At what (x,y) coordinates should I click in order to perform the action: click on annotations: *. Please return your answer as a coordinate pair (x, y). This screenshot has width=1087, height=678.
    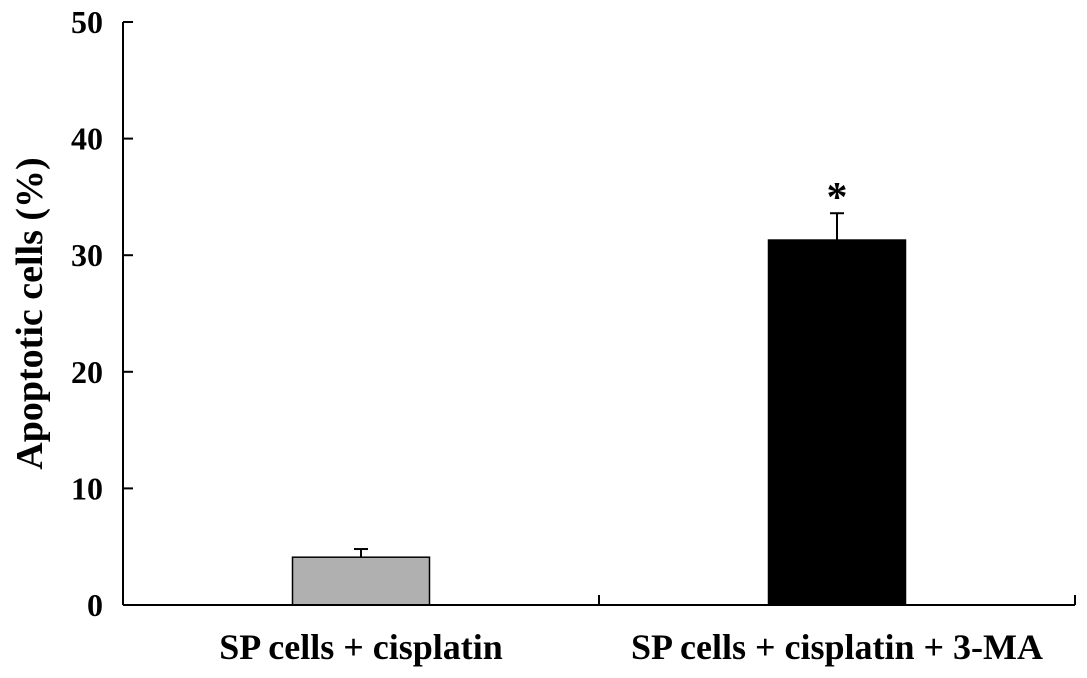
    Looking at the image, I should click on (837, 198).